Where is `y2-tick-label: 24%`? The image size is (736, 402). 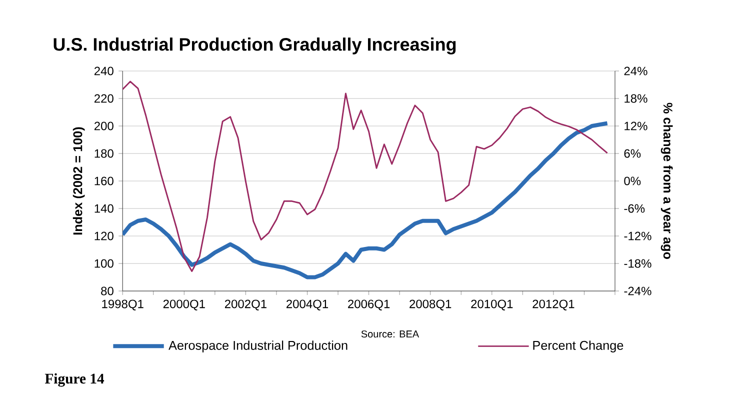 y2-tick-label: 24% is located at coordinates (636, 71).